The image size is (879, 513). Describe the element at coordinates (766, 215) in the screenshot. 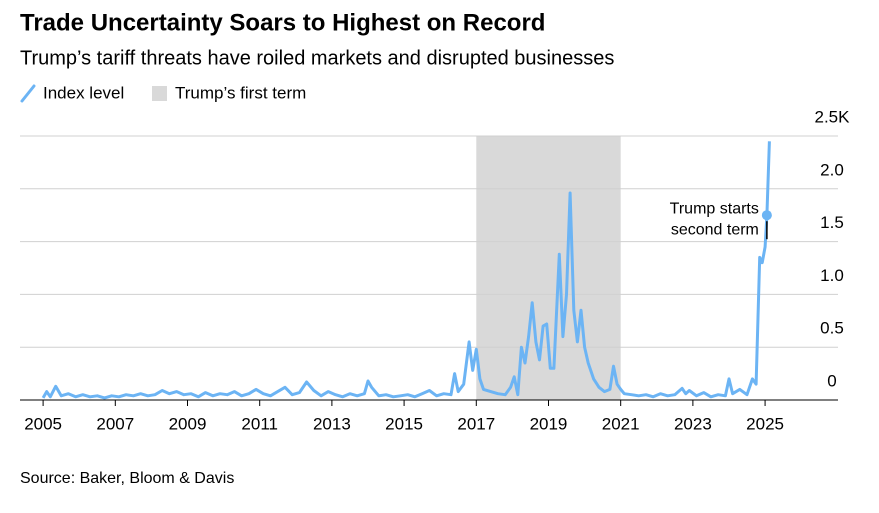

I see `annotation-dot` at that location.